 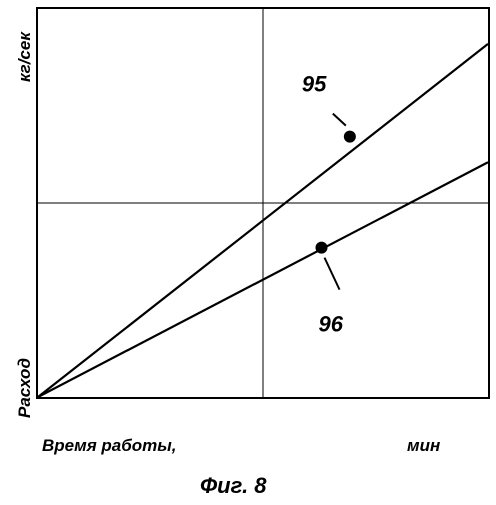 What do you see at coordinates (331, 324) in the screenshot?
I see `callout-label-96: 96` at bounding box center [331, 324].